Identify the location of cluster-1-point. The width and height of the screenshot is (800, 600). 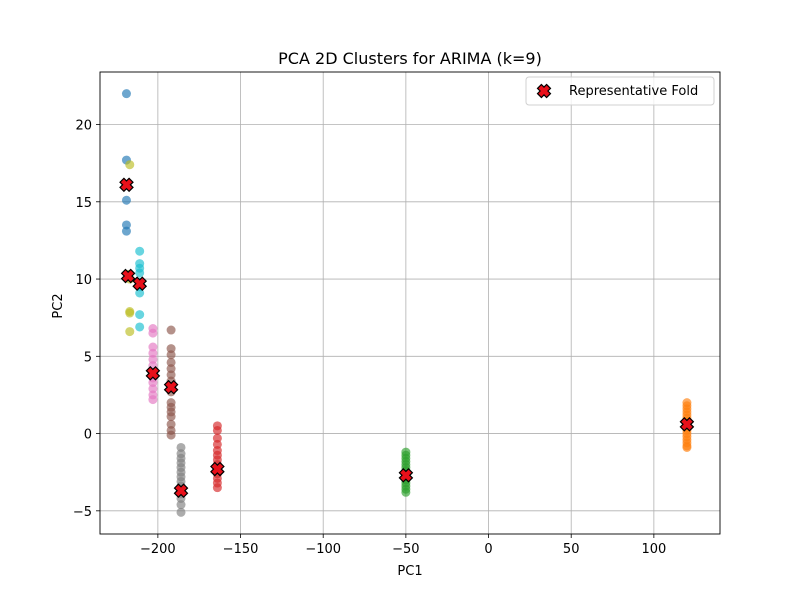
(687, 447).